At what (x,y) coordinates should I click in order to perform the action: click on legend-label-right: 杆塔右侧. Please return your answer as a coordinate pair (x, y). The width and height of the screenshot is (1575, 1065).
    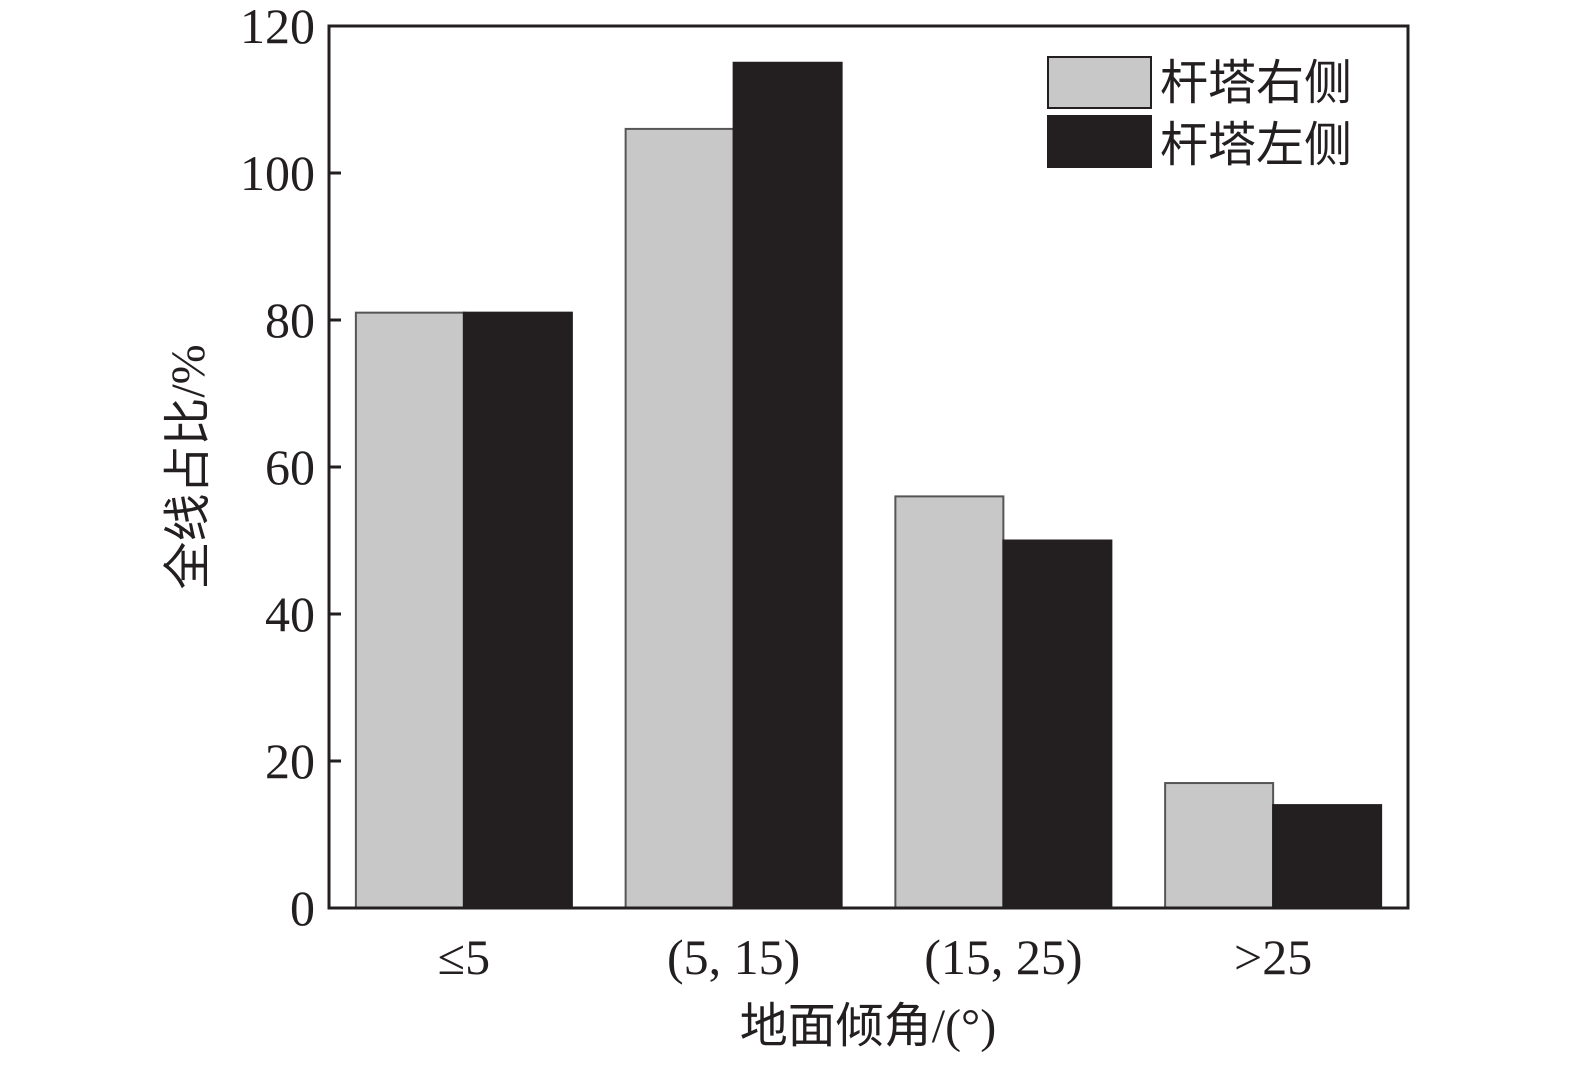
    Looking at the image, I should click on (1256, 83).